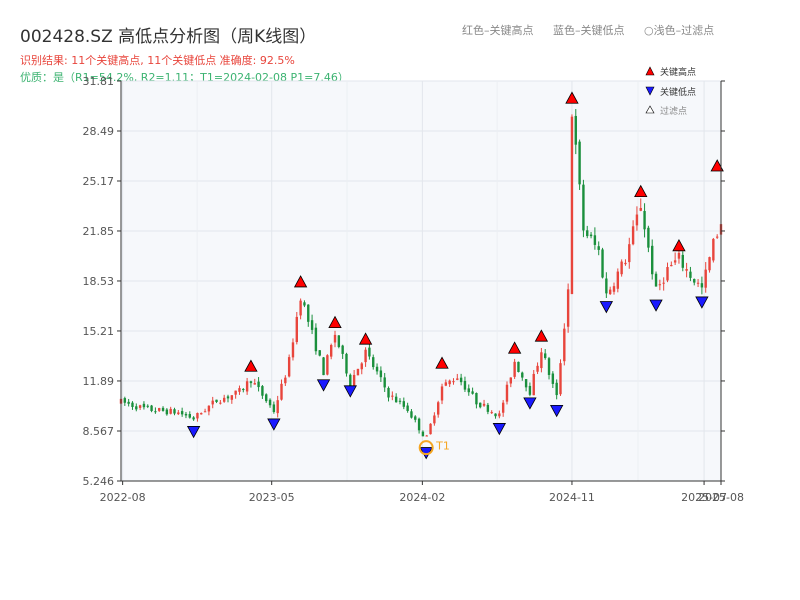 This screenshot has width=800, height=600. What do you see at coordinates (498, 30) in the screenshot?
I see `top-legend-red: 红色–关键高点` at bounding box center [498, 30].